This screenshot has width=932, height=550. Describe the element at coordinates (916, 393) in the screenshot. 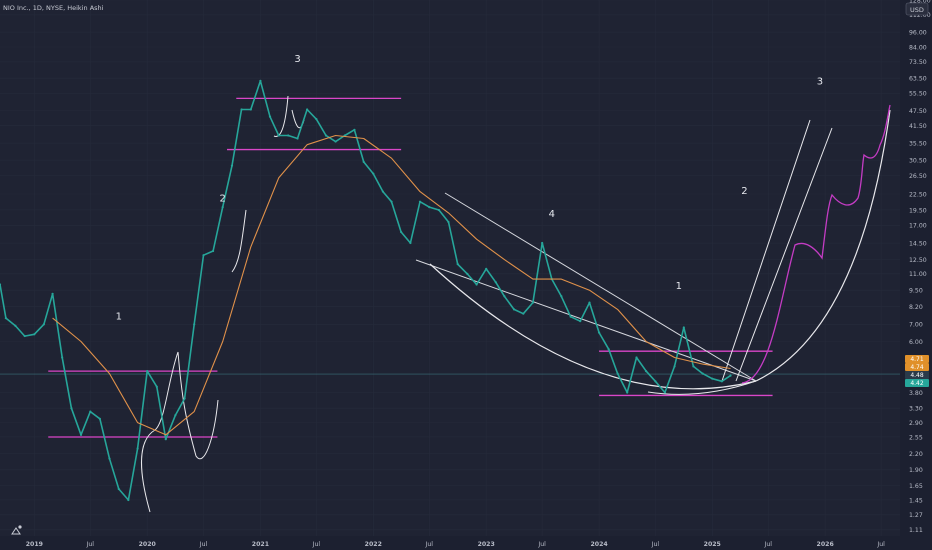

I see `y-tick-label: 3.80` at that location.